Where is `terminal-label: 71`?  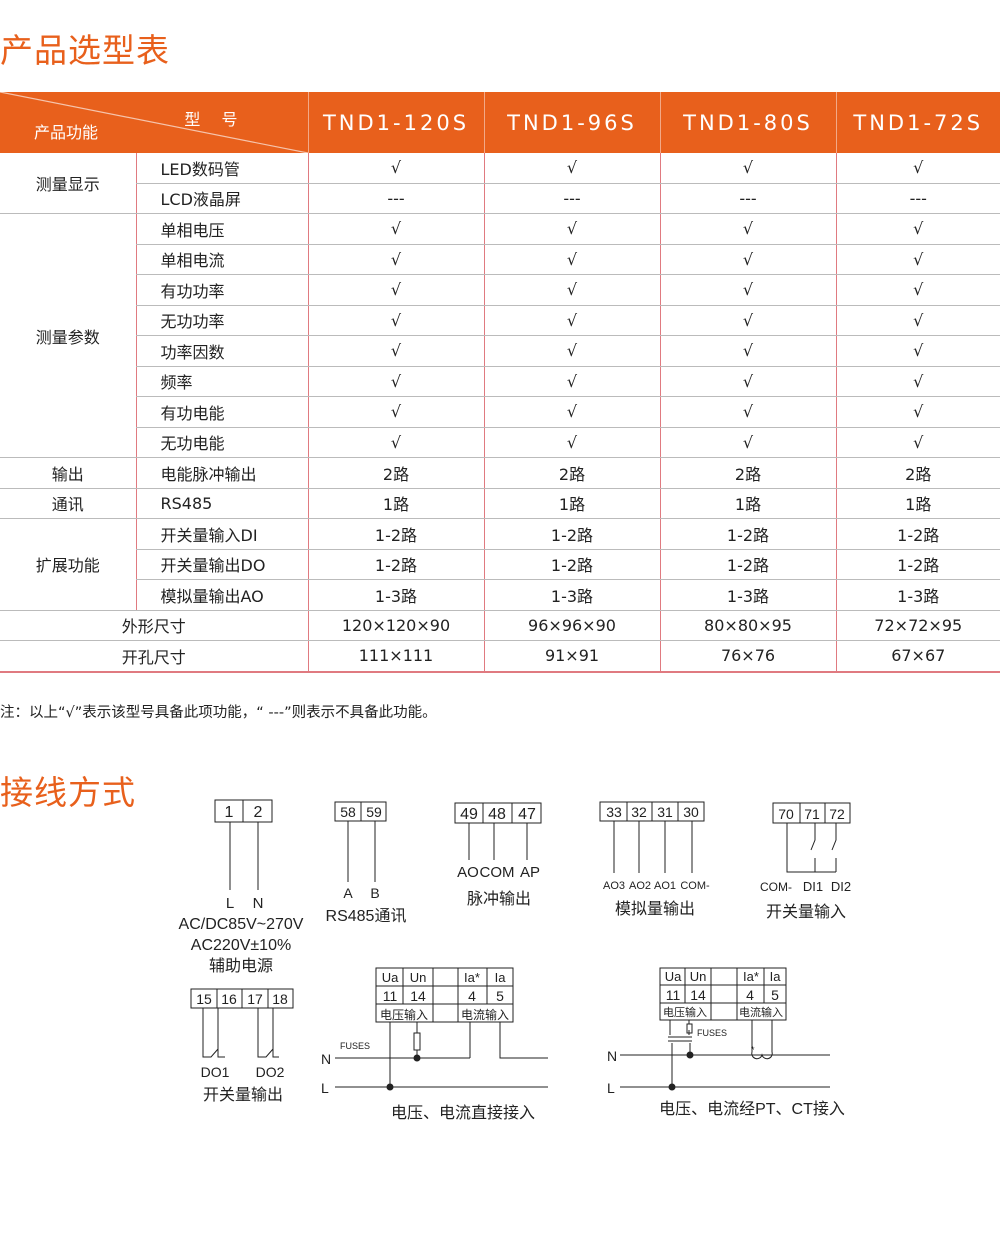
terminal-label: 71 is located at coordinates (812, 814).